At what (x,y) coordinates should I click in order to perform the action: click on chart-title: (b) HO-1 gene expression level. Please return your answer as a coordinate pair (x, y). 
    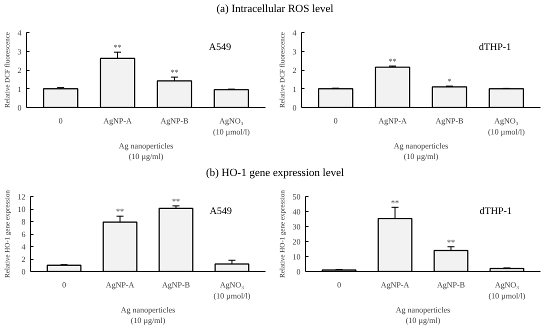
    Looking at the image, I should click on (275, 173).